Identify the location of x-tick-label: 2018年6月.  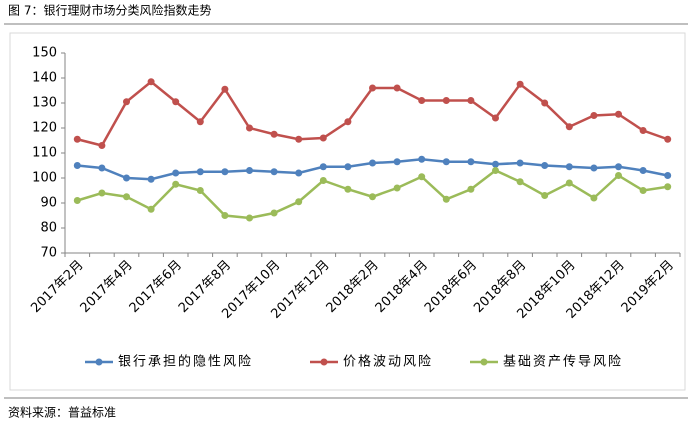
(451, 287).